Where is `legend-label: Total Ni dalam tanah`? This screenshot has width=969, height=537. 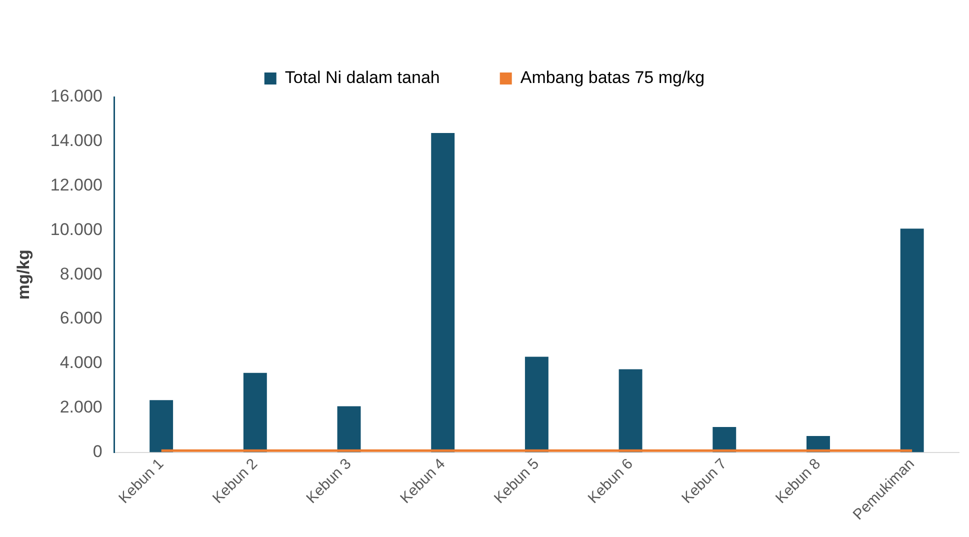 legend-label: Total Ni dalam tanah is located at coordinates (362, 78).